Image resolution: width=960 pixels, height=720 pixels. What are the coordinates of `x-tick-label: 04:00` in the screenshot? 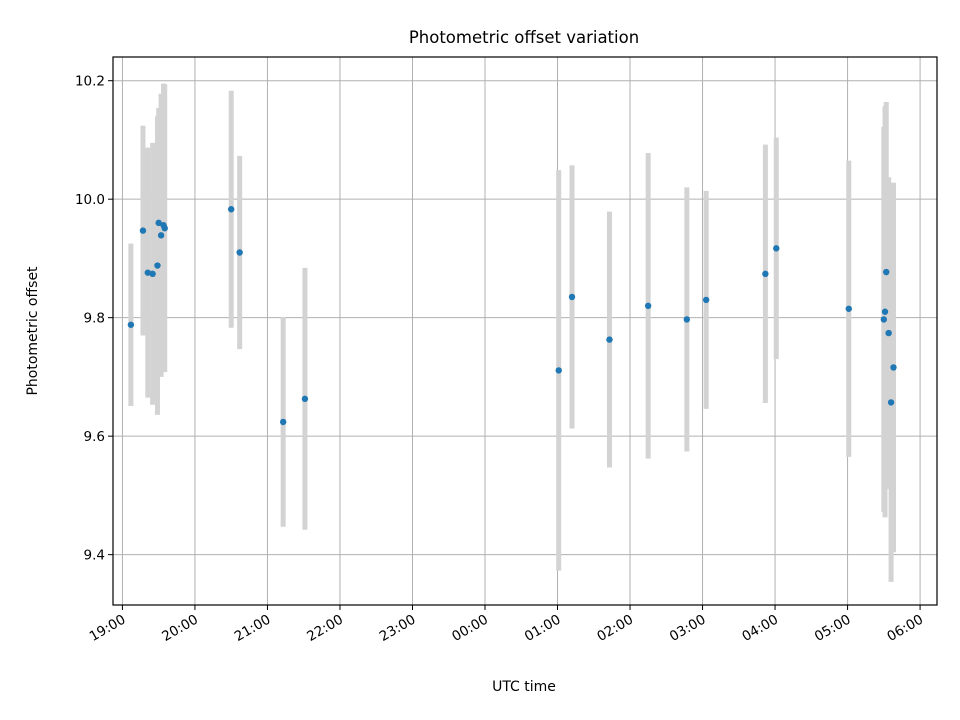 It's located at (760, 628).